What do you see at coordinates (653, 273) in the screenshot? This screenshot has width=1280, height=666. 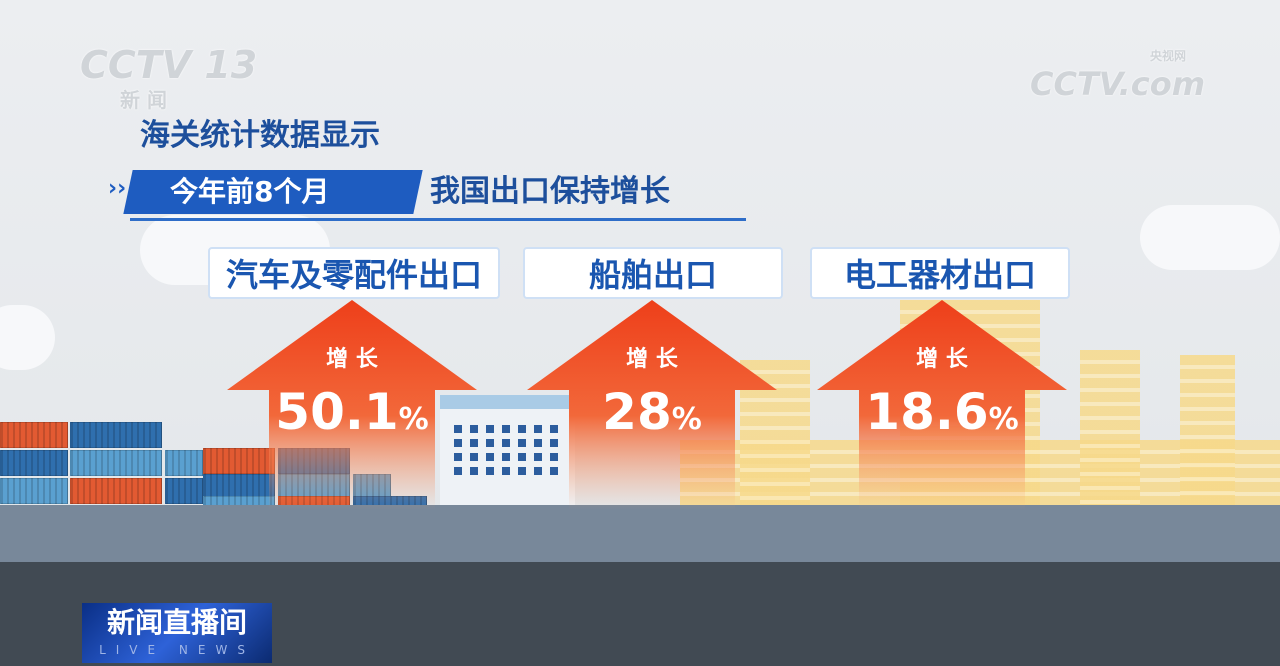 I see `category-label-ships: 船舶出口` at bounding box center [653, 273].